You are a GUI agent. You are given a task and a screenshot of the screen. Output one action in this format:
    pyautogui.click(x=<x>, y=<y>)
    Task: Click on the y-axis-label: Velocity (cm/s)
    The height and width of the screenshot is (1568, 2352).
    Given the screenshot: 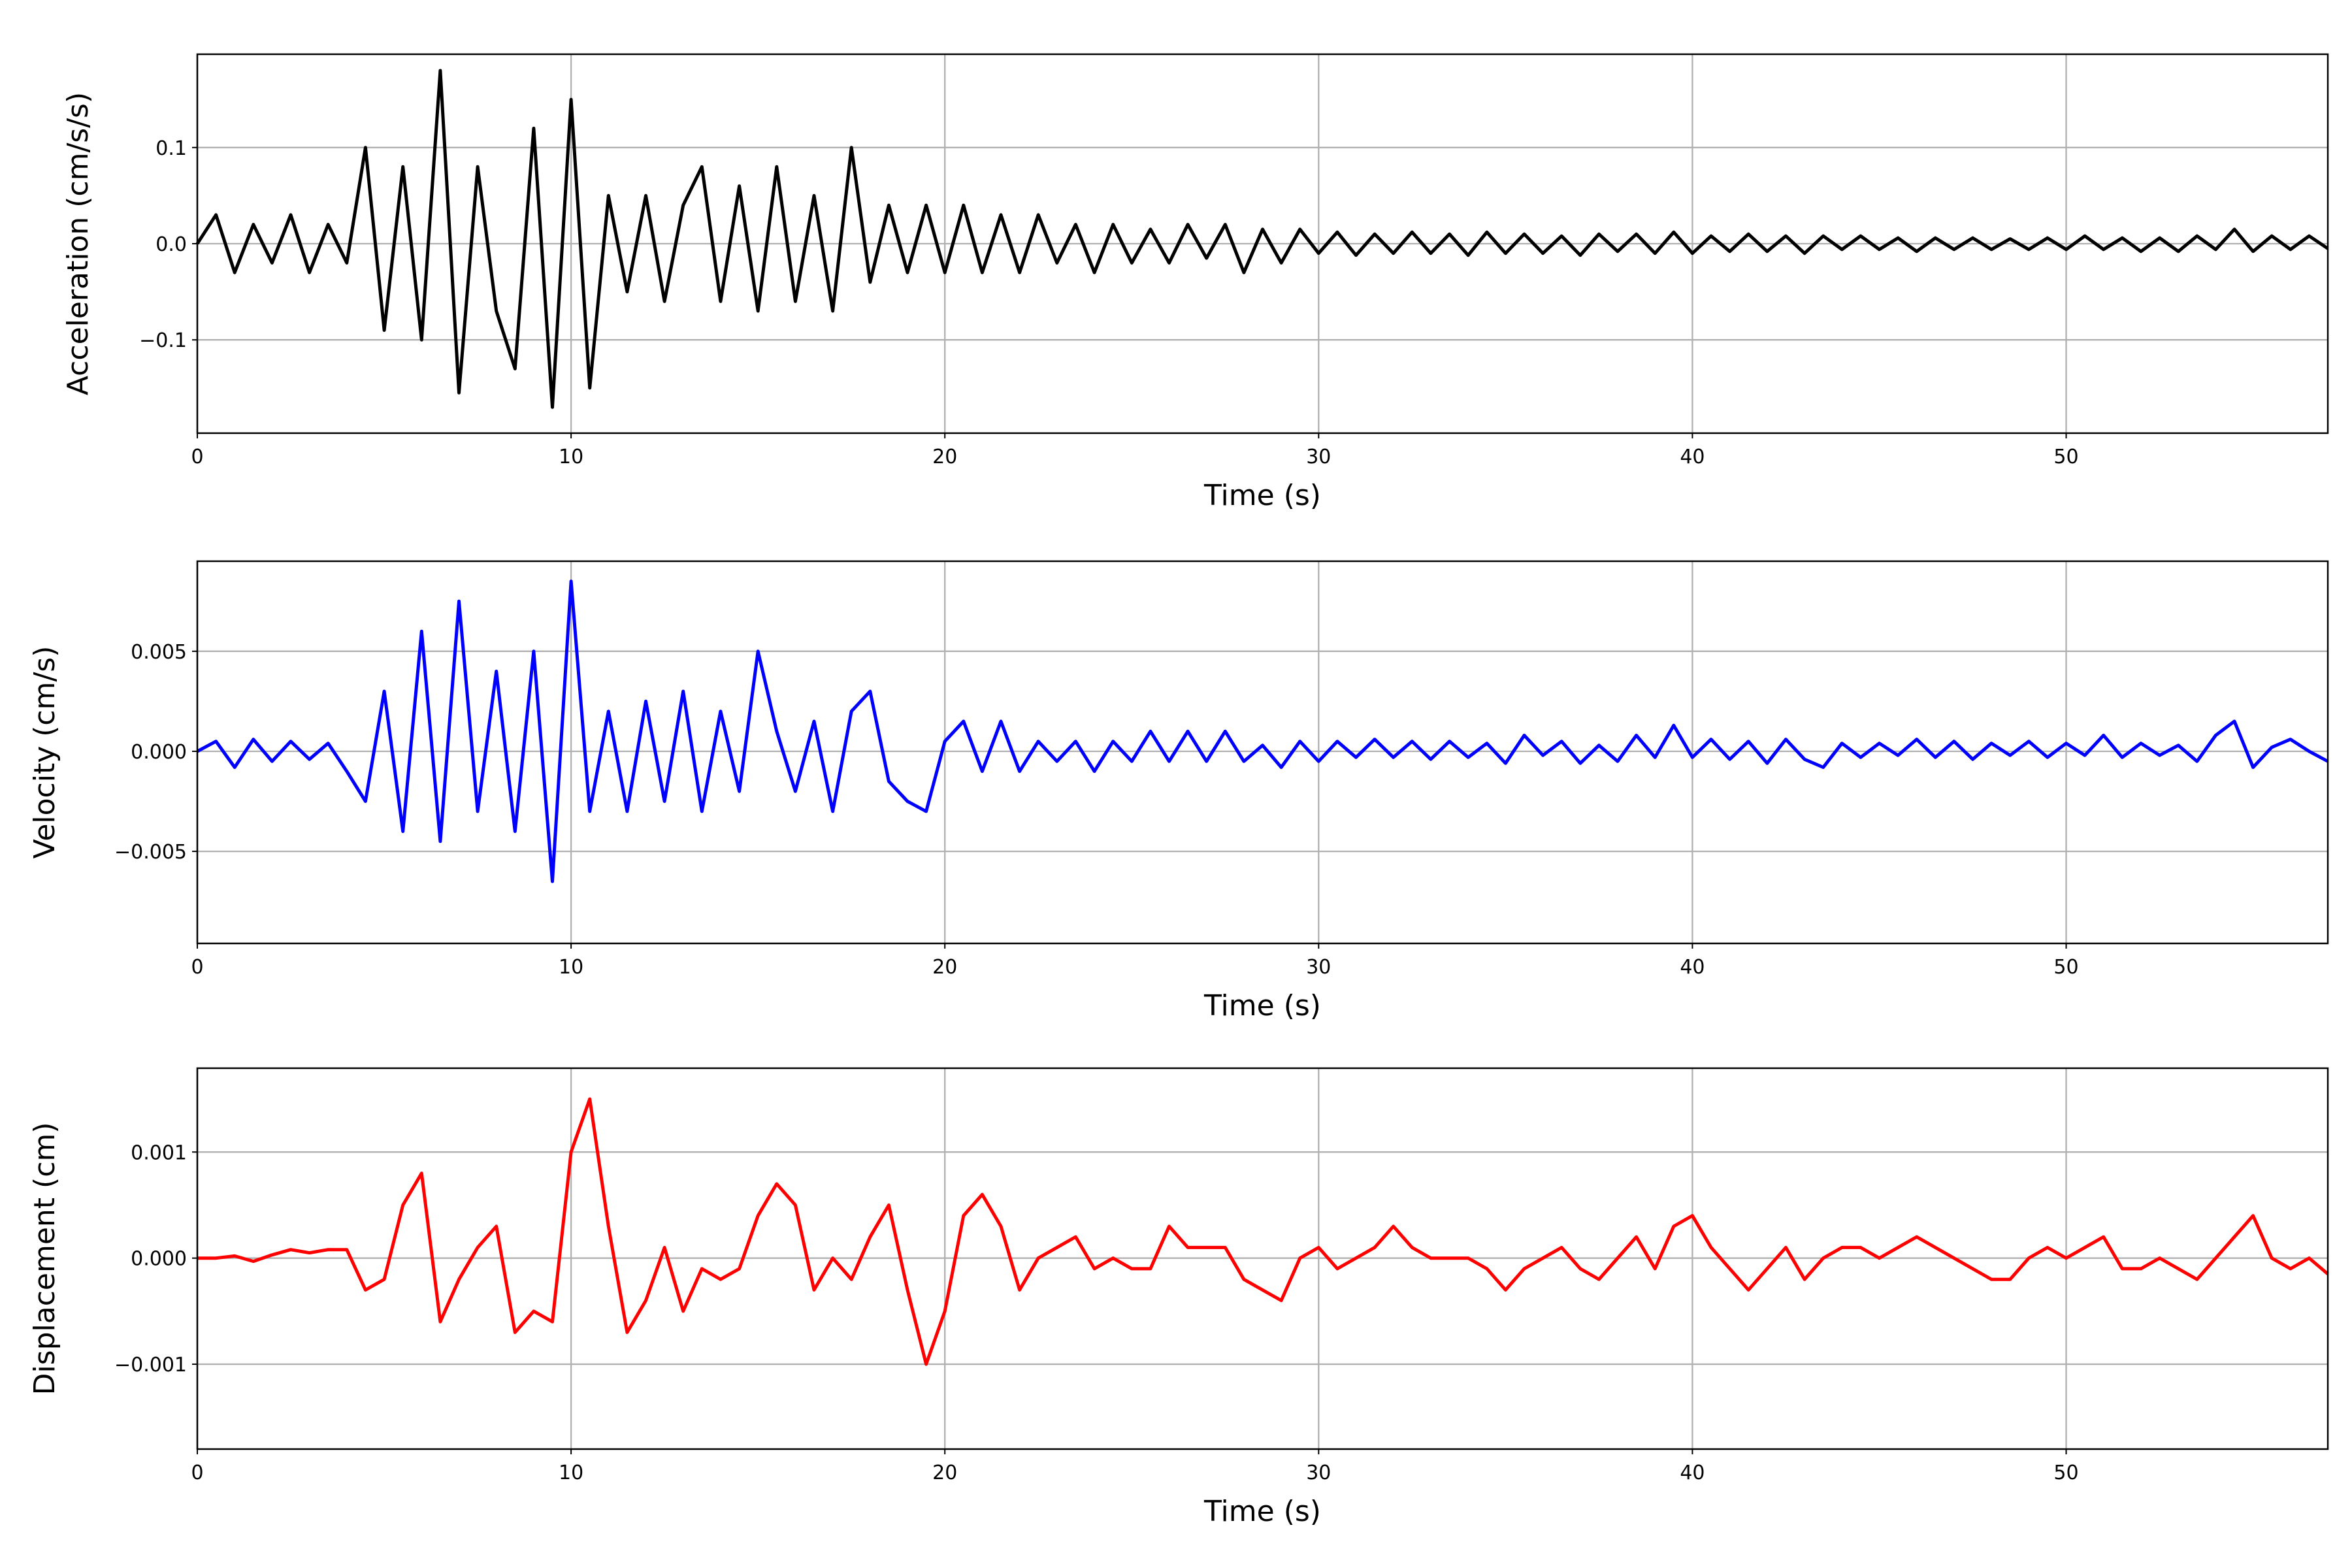 What is the action you would take?
    pyautogui.click(x=44, y=752)
    